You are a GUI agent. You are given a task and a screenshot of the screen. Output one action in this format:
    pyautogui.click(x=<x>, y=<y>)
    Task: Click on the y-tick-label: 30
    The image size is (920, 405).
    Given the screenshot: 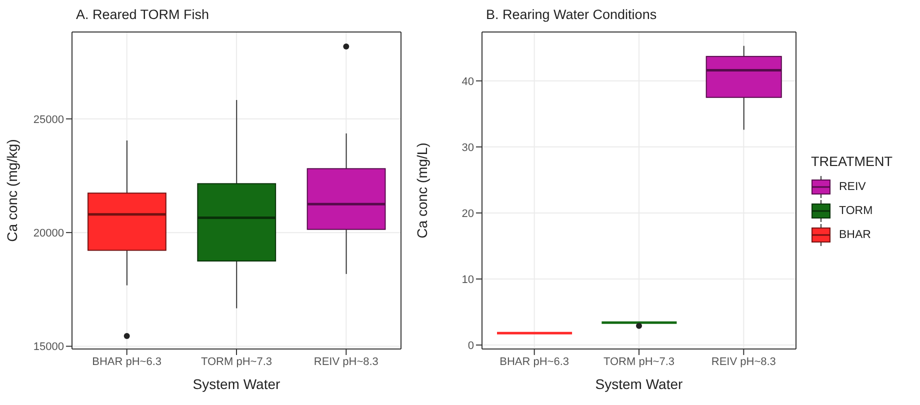 What is the action you would take?
    pyautogui.click(x=468, y=148)
    